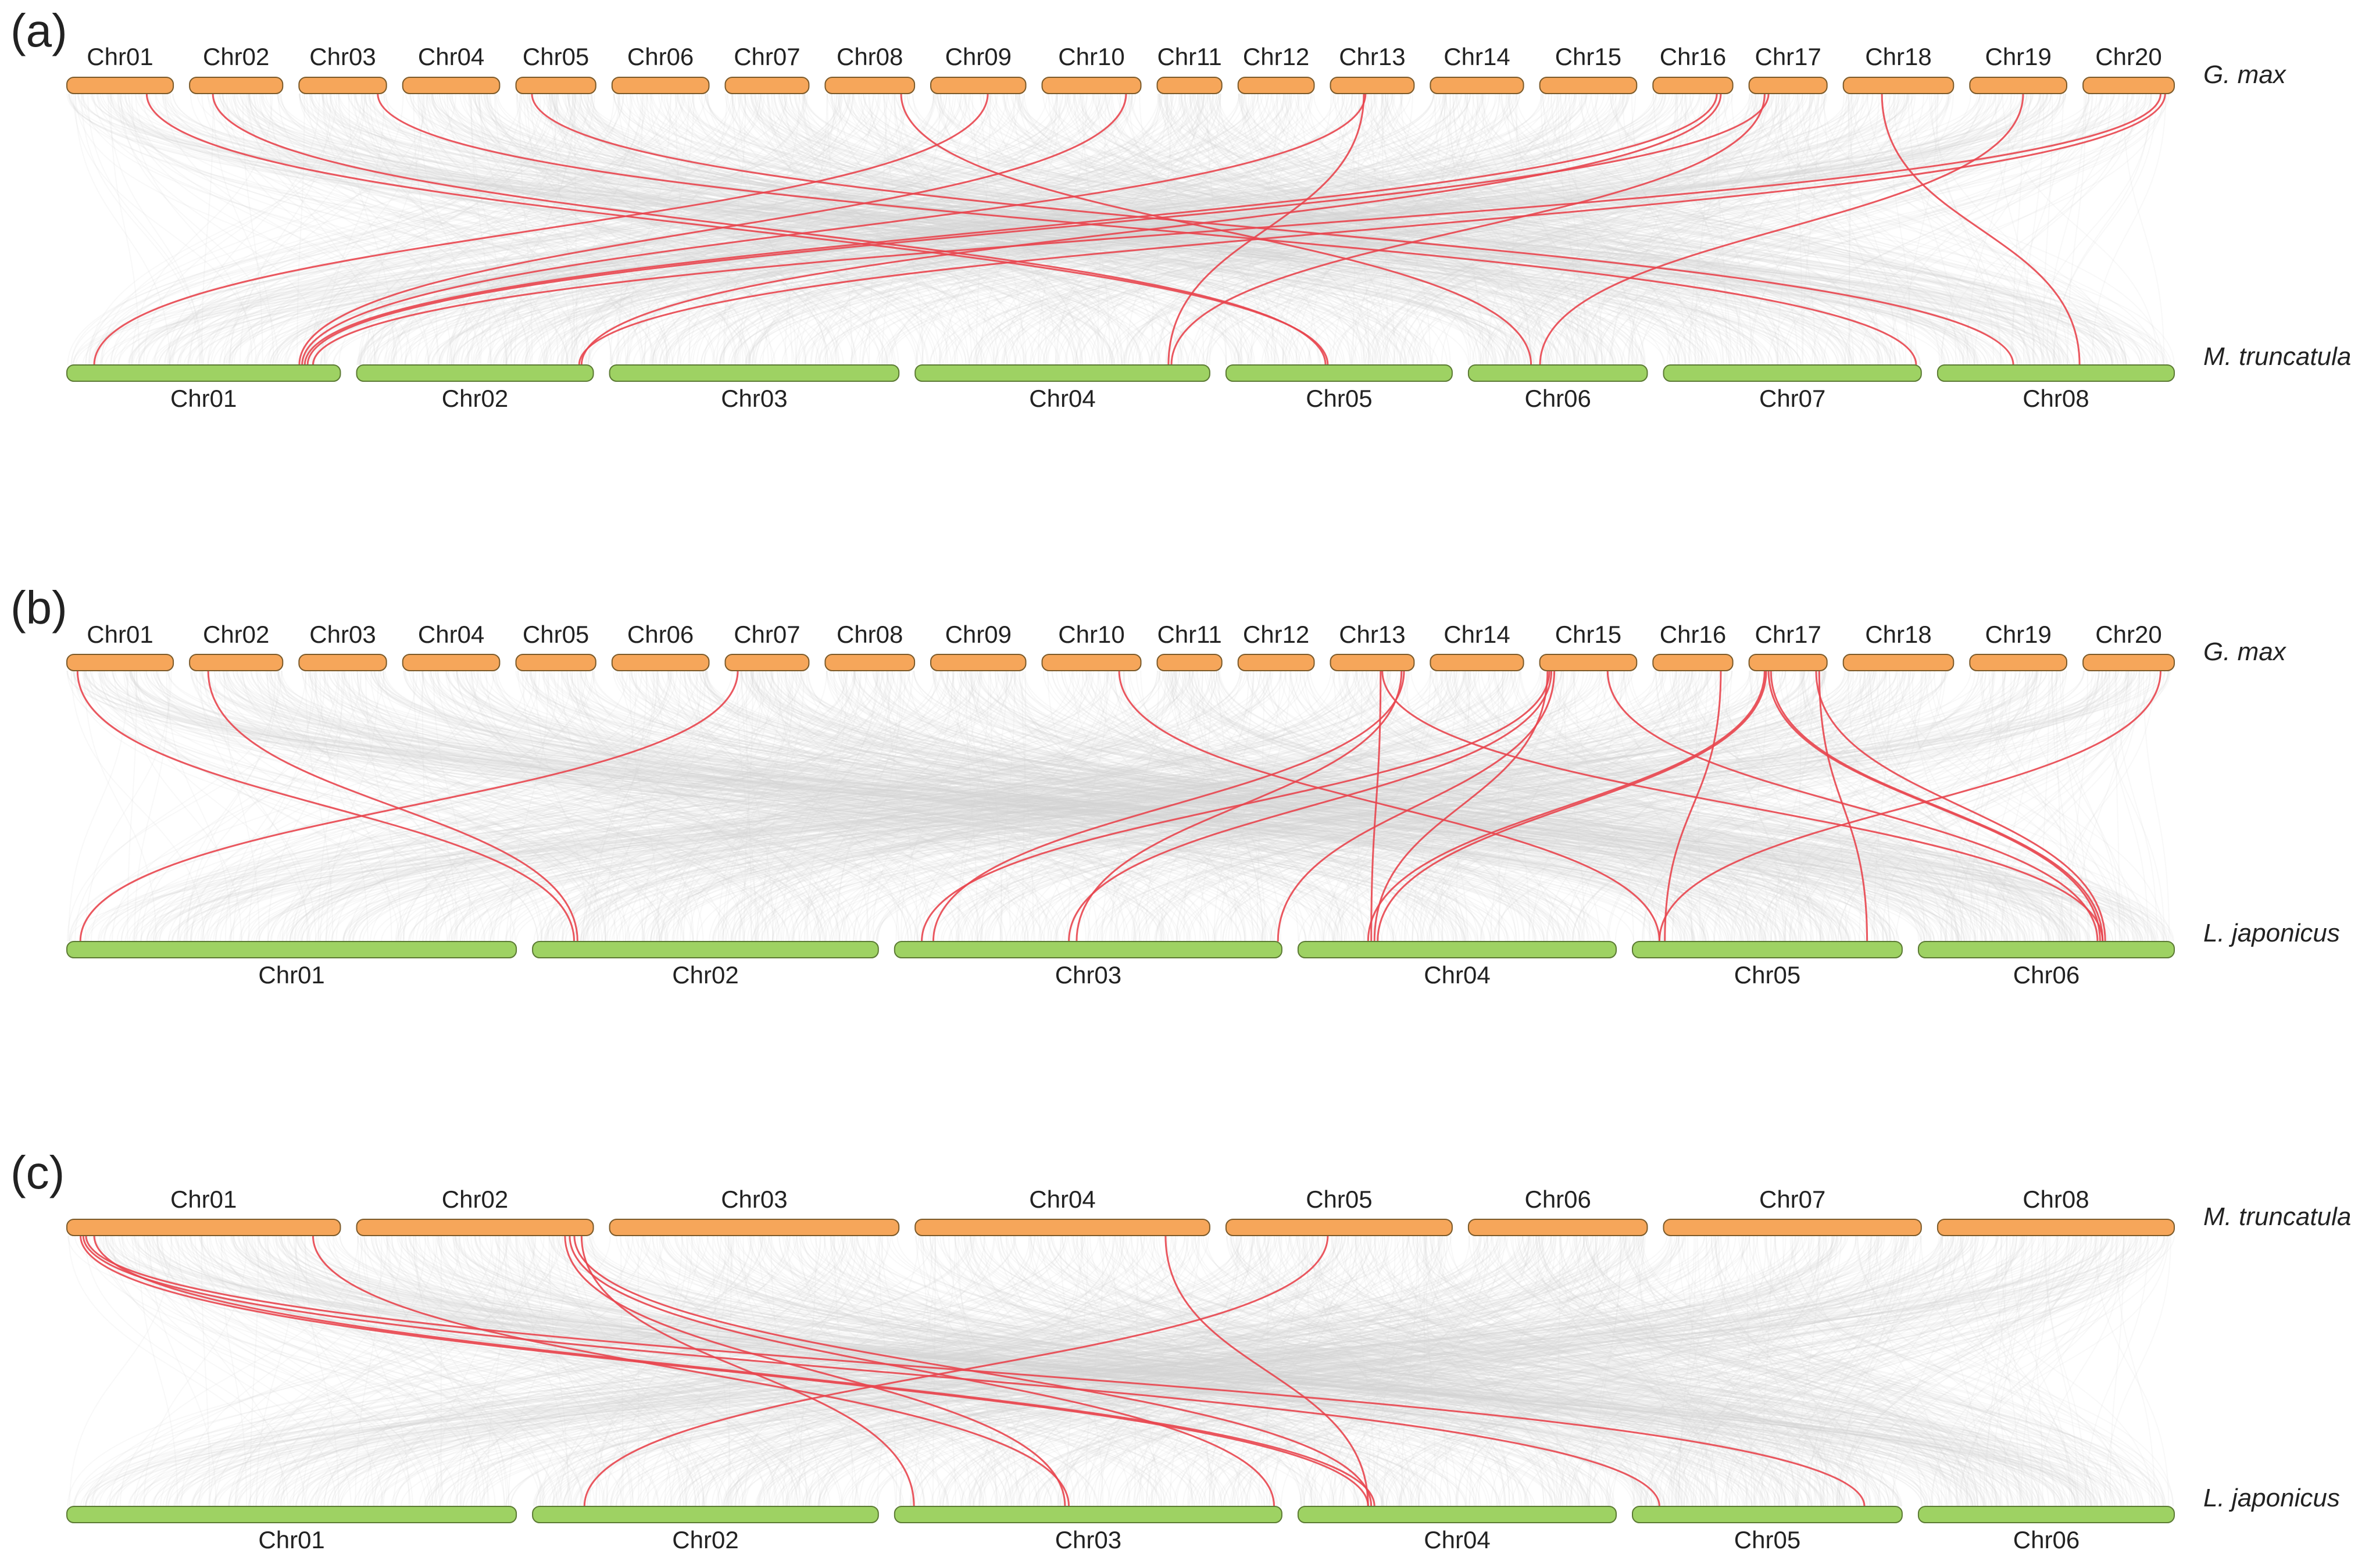 The width and height of the screenshot is (2376, 1568). Describe the element at coordinates (1457, 1539) in the screenshot. I see `bottom-chromosome-label: Chr04` at that location.